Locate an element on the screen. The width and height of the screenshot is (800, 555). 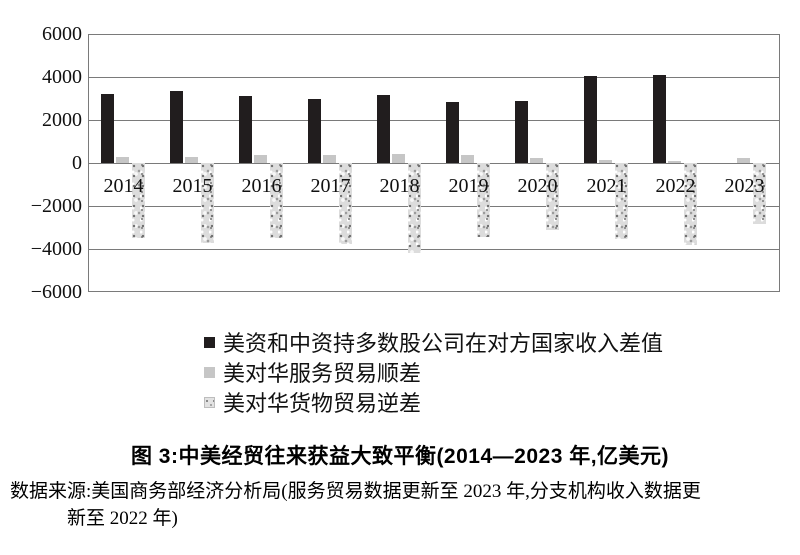
legend-item-goods-deficit: 美对华货物贸易逆差 is located at coordinates (433, 402).